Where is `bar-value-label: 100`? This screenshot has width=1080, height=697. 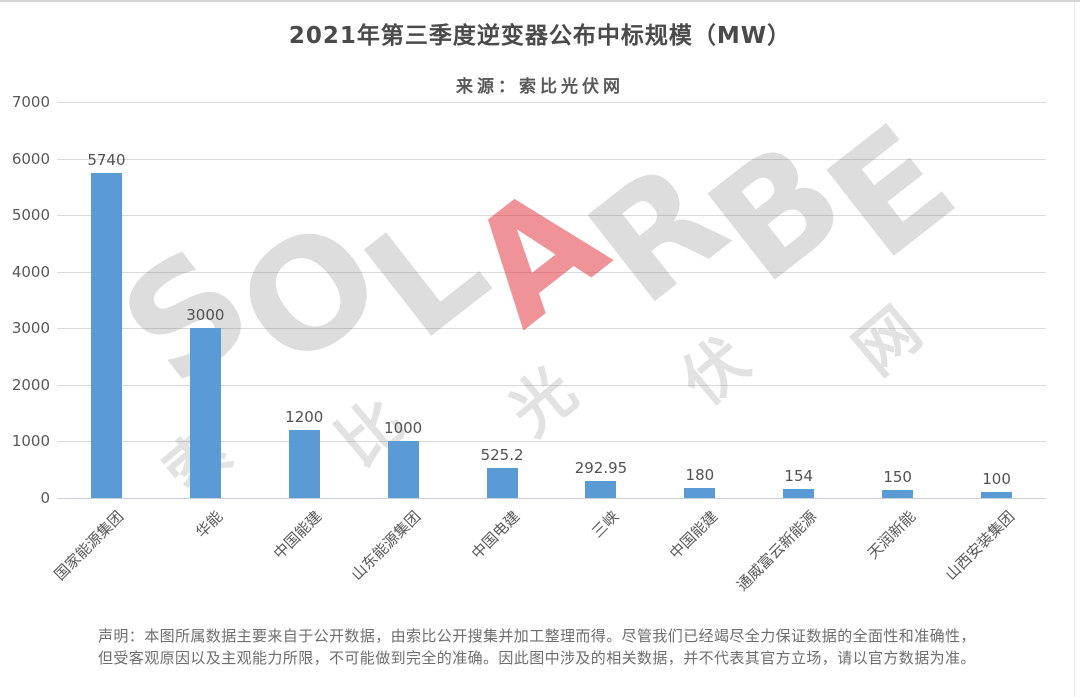 bar-value-label: 100 is located at coordinates (996, 479).